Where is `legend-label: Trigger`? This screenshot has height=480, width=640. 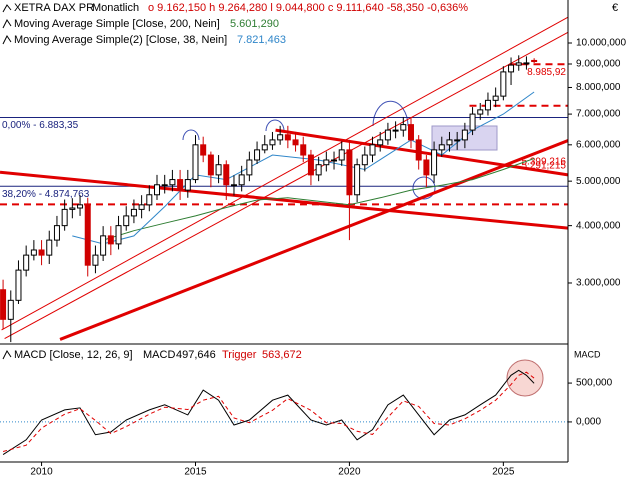 legend-label: Trigger is located at coordinates (239, 355).